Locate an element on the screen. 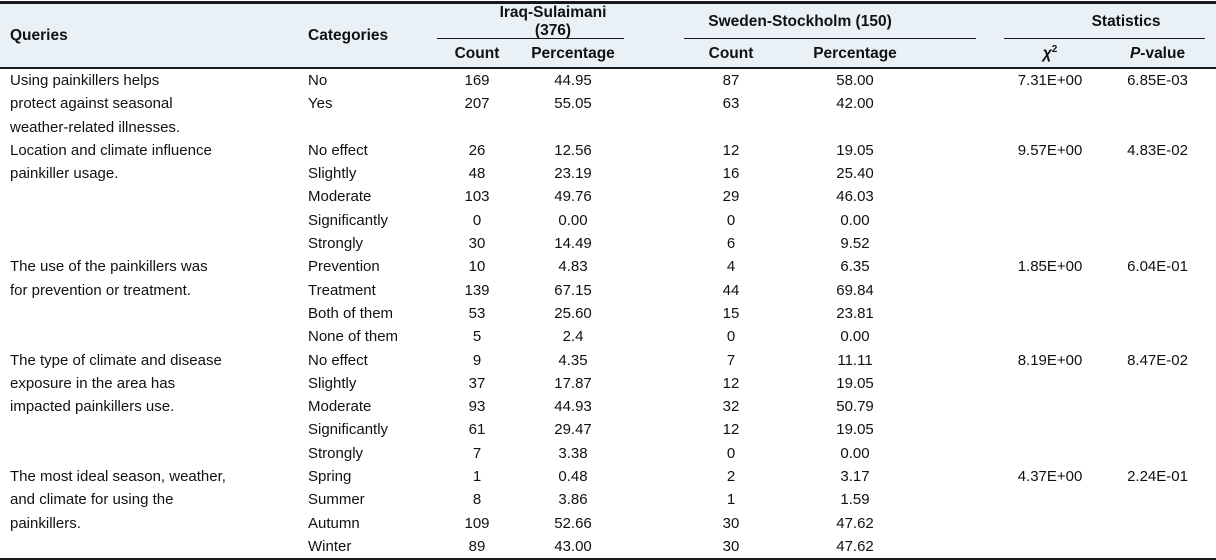 The image size is (1216, 560). category-cell: Prevention is located at coordinates (344, 267).